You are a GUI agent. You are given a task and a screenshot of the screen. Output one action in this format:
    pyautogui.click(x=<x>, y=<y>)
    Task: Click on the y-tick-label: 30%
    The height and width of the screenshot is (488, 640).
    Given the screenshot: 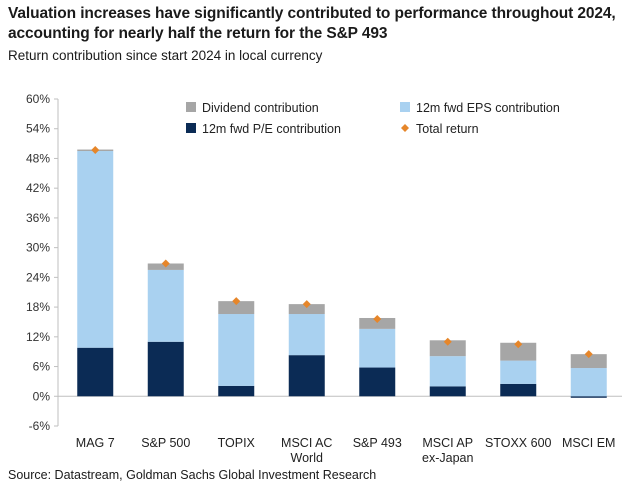 What is the action you would take?
    pyautogui.click(x=38, y=248)
    